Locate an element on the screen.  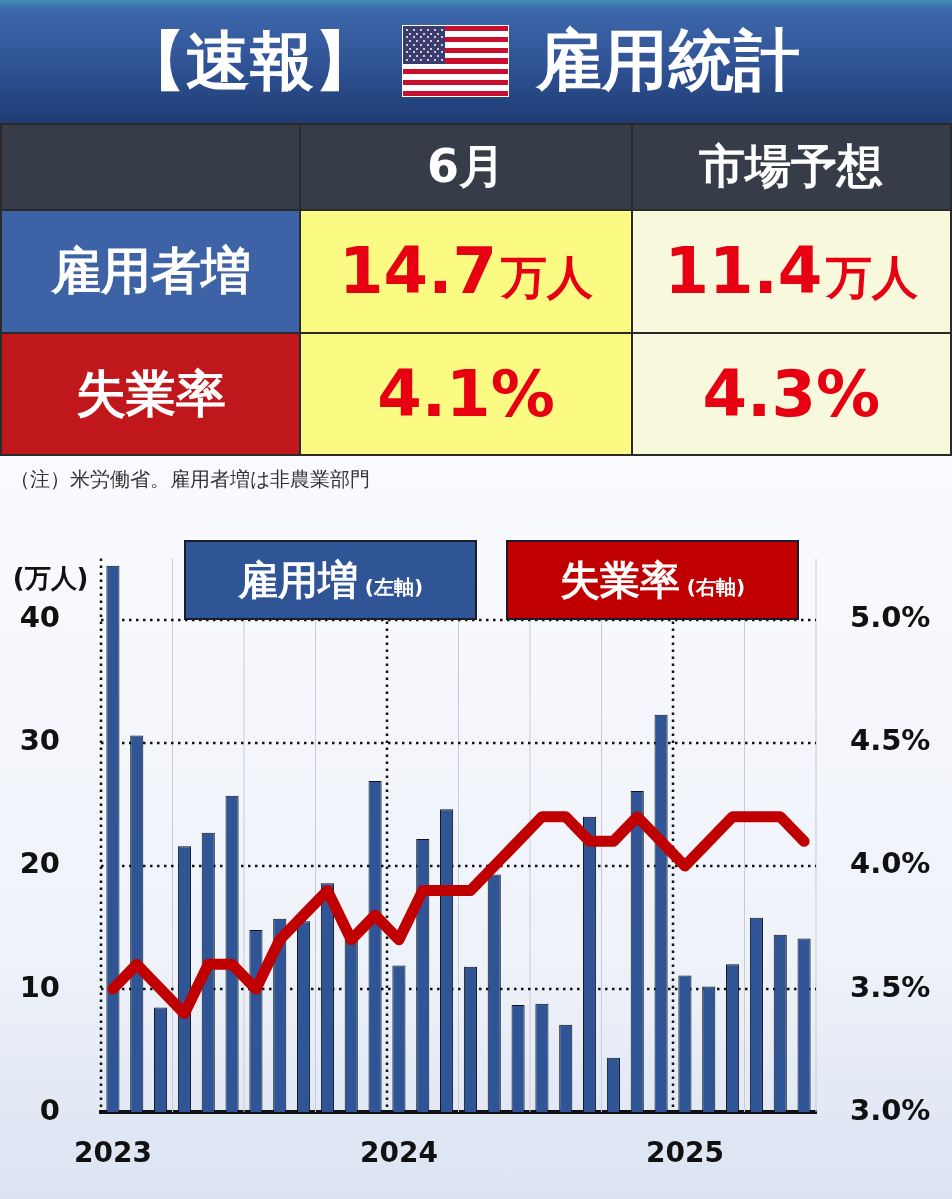
x-tick-label: 2024 is located at coordinates (398, 1153).